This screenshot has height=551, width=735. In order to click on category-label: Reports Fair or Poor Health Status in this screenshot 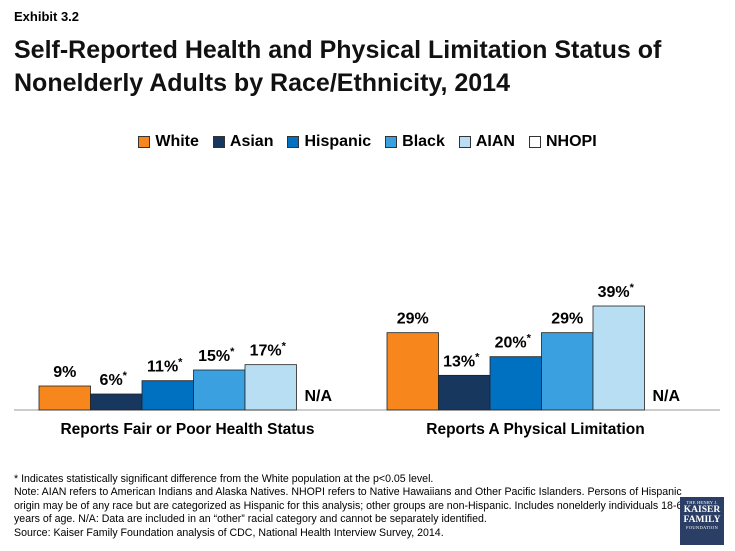, I will do `click(187, 429)`.